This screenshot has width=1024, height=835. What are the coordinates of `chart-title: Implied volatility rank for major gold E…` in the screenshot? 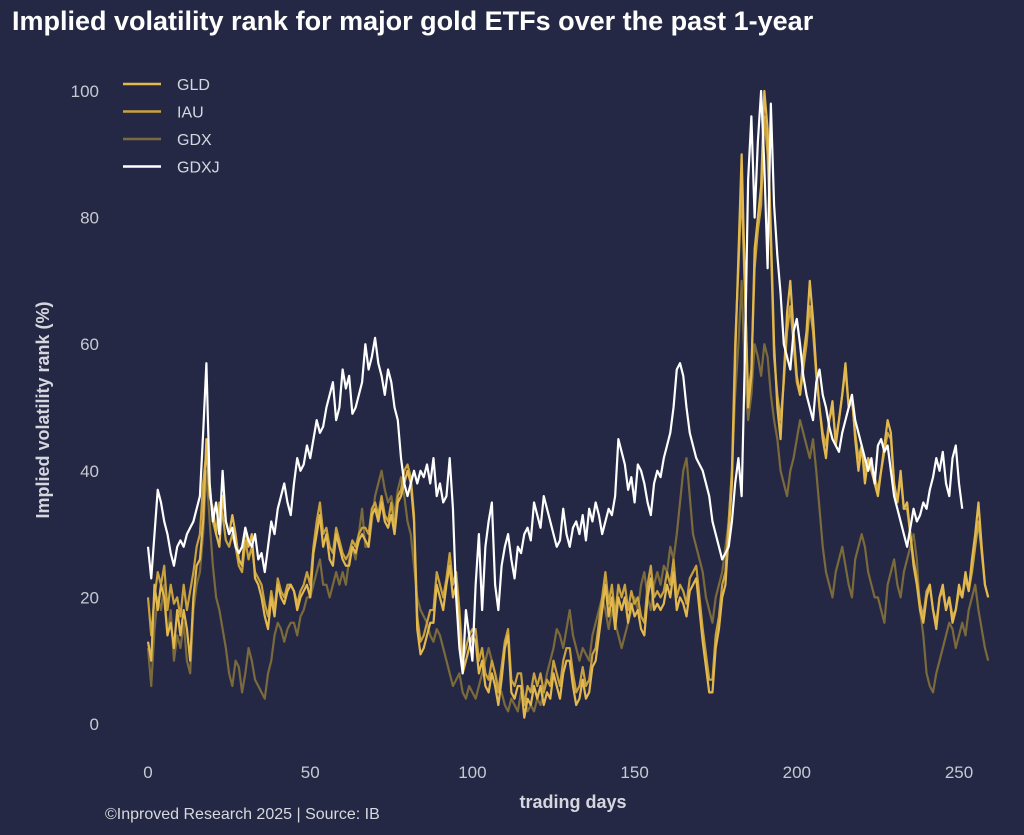 It's located at (413, 21).